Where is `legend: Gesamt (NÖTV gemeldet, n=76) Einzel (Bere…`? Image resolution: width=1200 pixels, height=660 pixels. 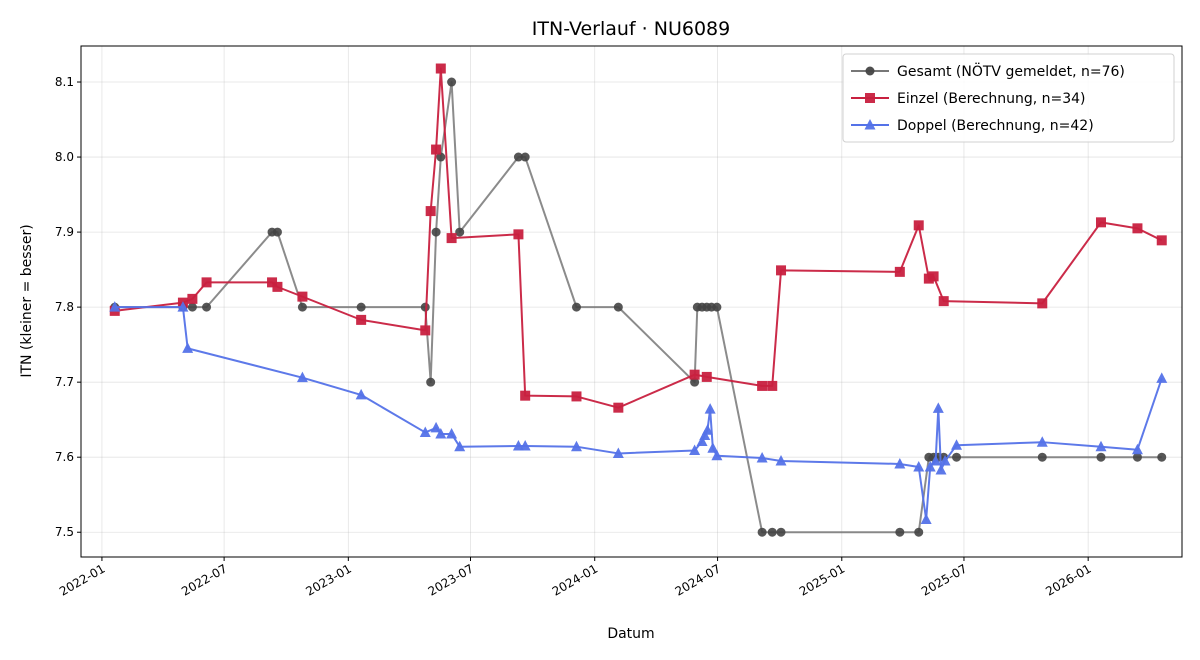
legend: Gesamt (NÖTV gemeldet, n=76) Einzel (Bere… is located at coordinates (1008, 98).